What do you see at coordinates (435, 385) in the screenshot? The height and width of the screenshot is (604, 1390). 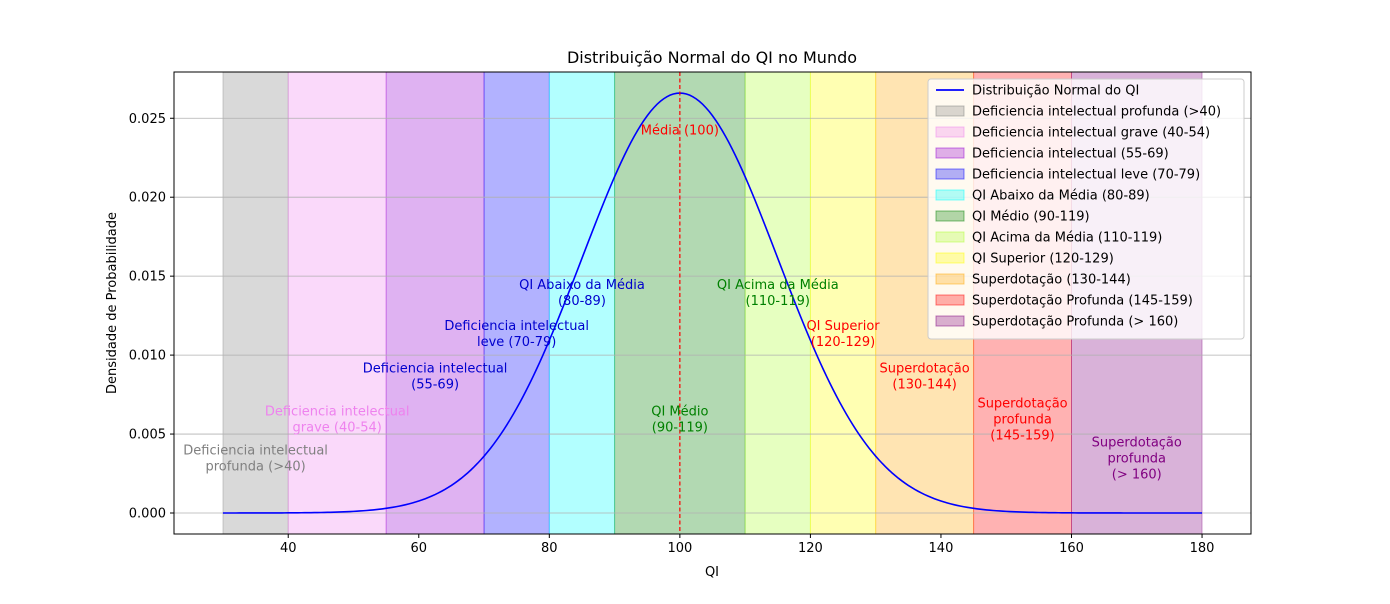 I see `annotation-2-line-1: (55-69)` at bounding box center [435, 385].